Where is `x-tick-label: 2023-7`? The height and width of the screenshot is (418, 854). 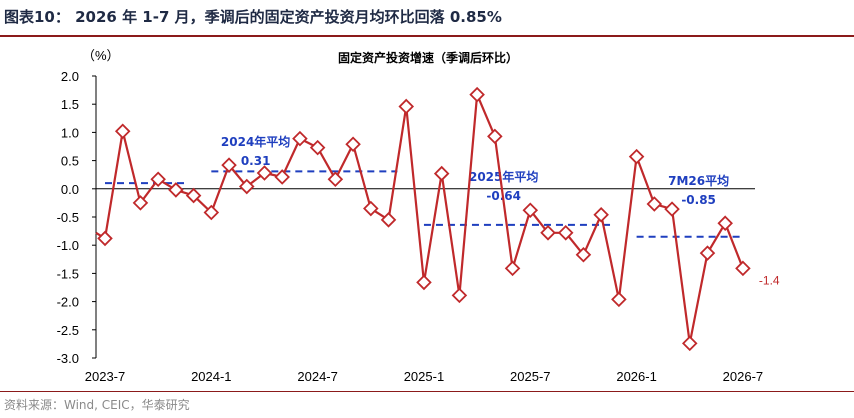 x-tick-label: 2023-7 is located at coordinates (105, 376).